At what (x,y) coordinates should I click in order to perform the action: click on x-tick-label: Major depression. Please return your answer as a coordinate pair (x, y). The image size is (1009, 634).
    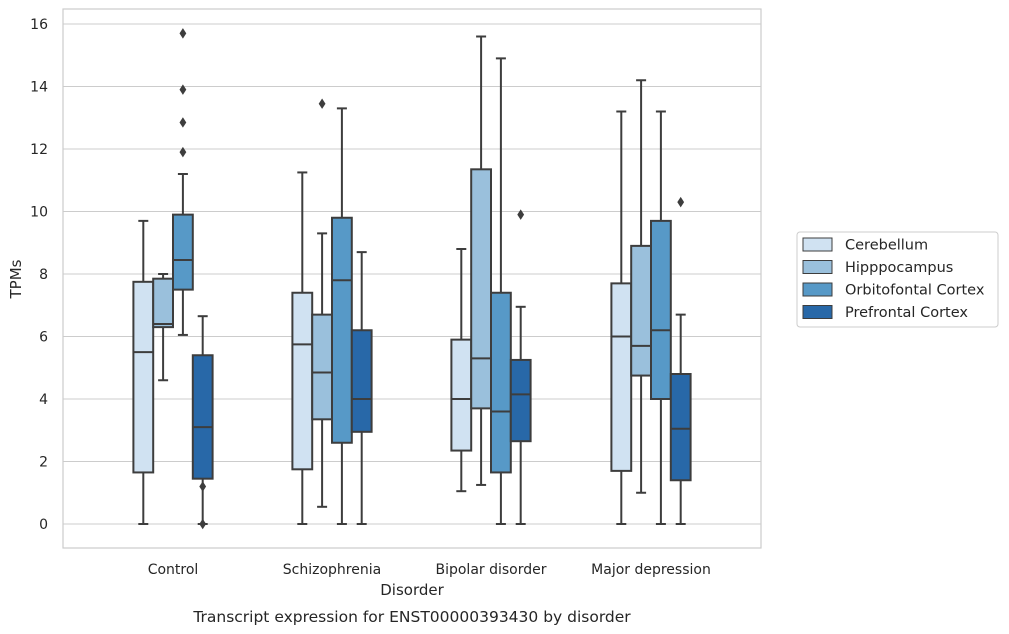
    Looking at the image, I should click on (651, 570).